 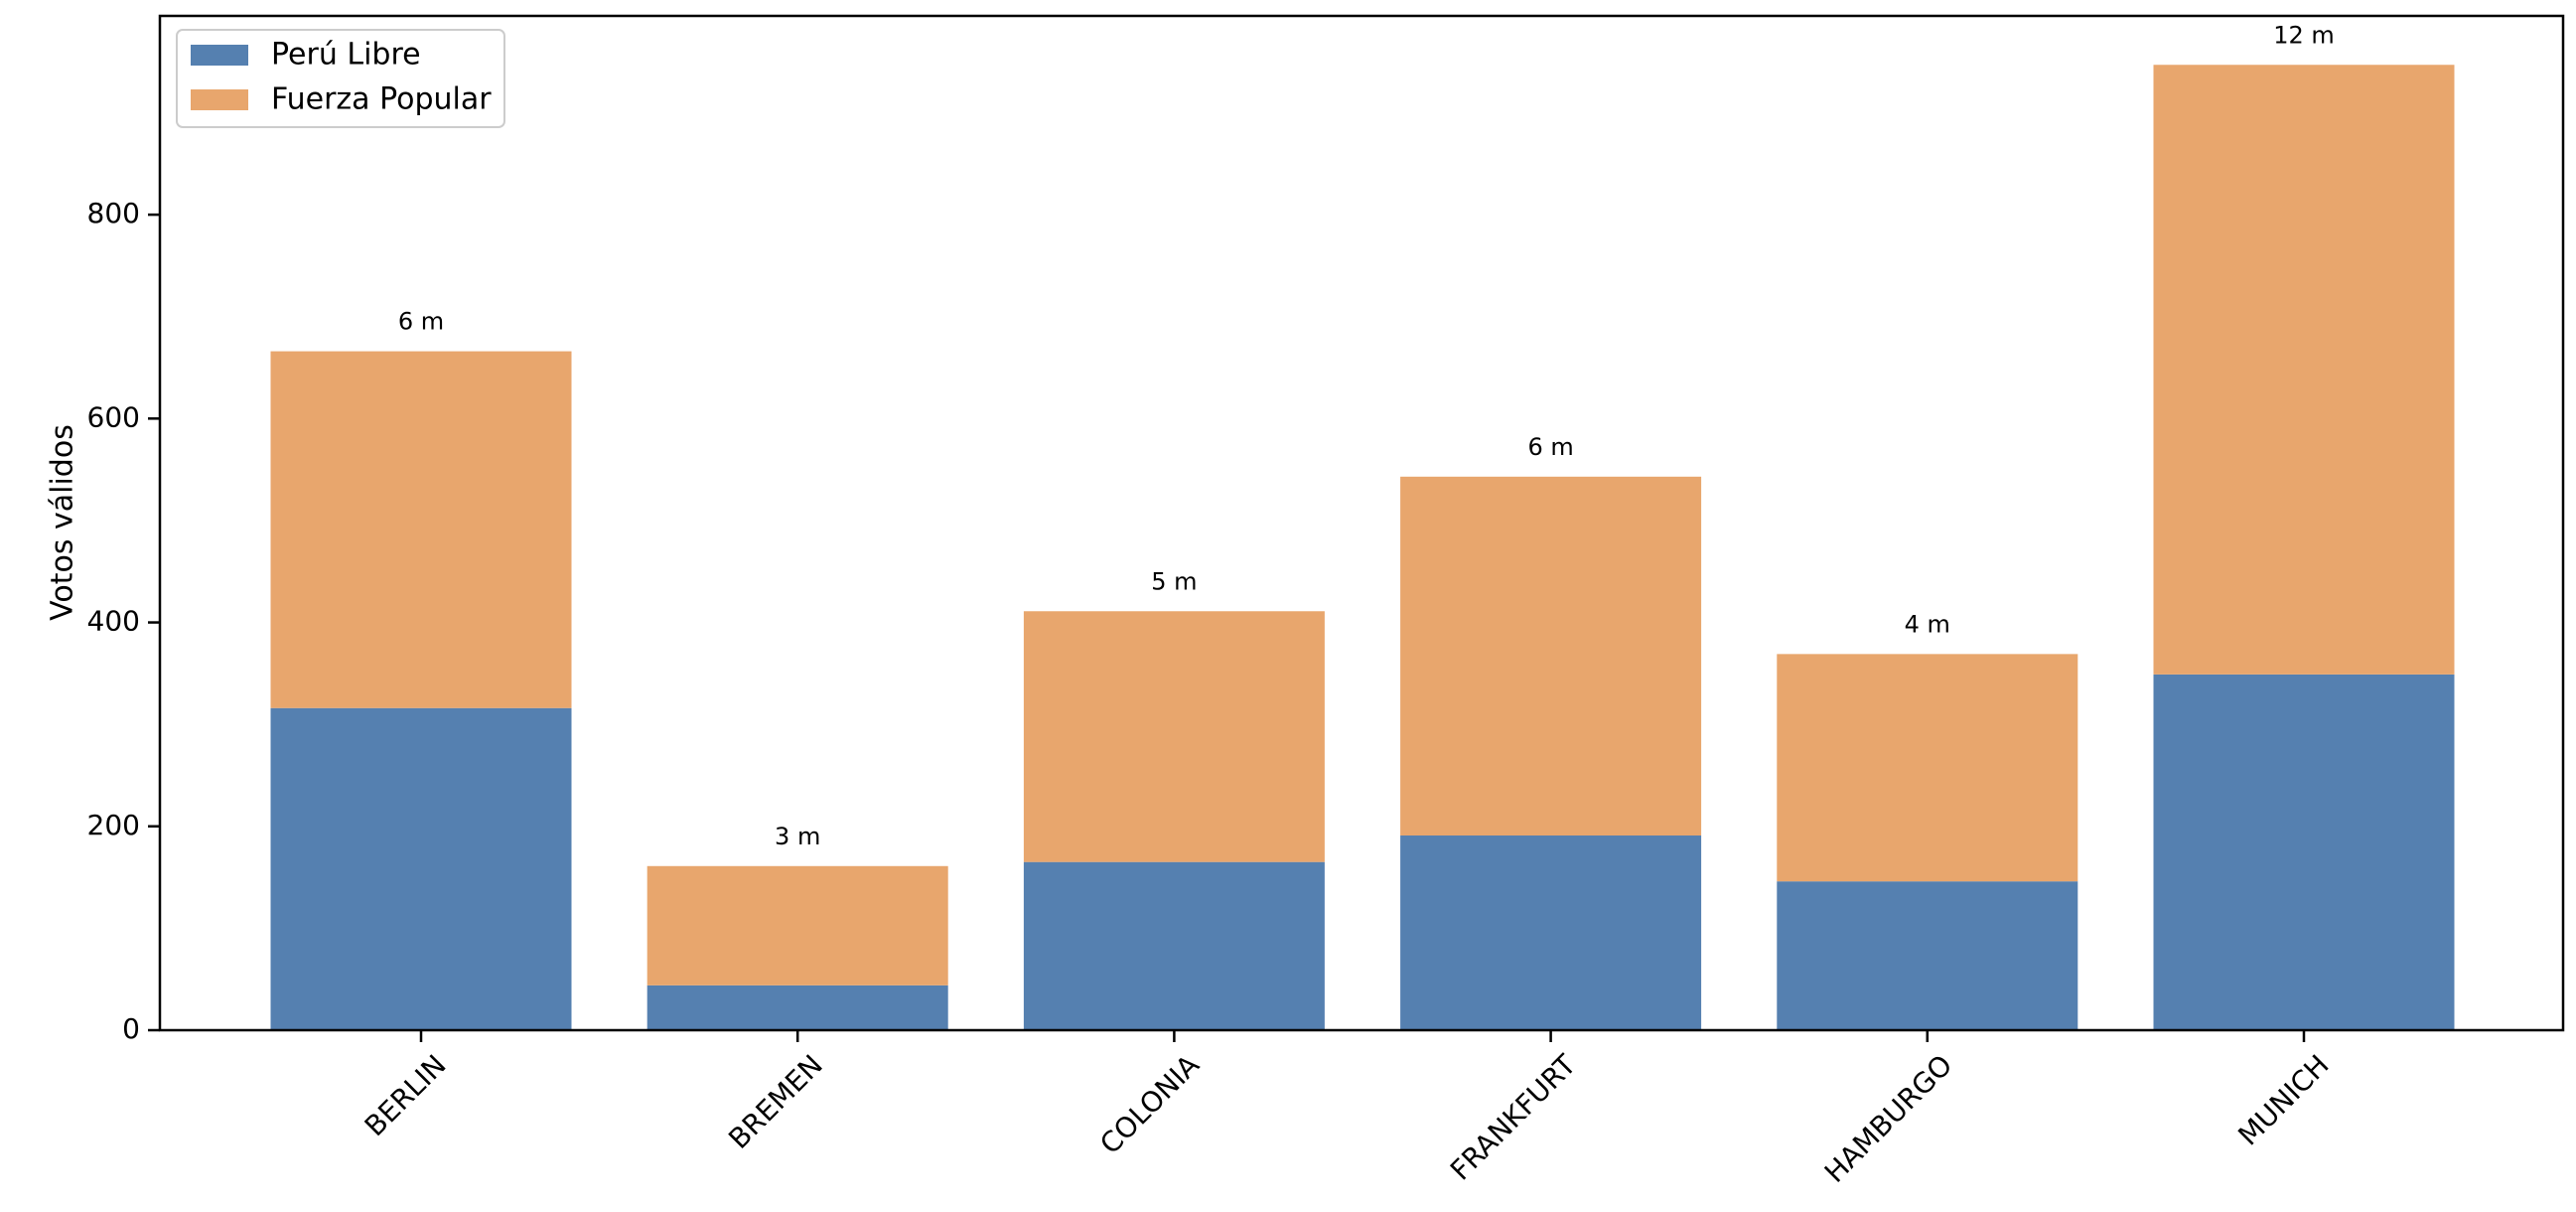 I want to click on x-tick-label: BERLIN, so click(x=406, y=1095).